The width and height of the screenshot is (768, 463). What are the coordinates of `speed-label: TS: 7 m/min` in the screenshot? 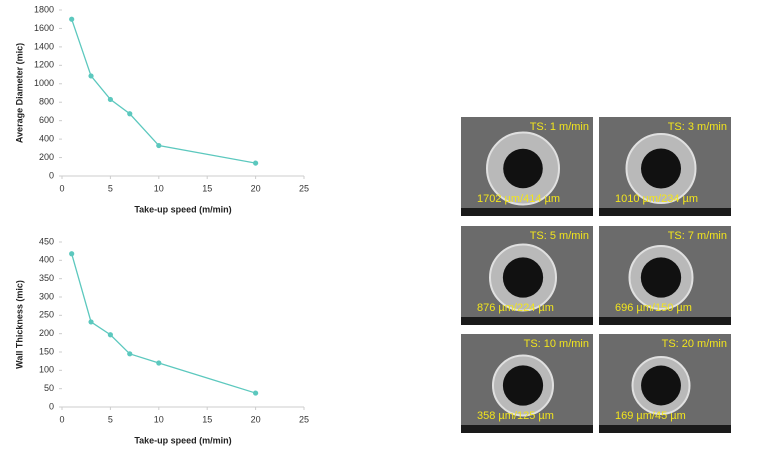 It's located at (697, 236).